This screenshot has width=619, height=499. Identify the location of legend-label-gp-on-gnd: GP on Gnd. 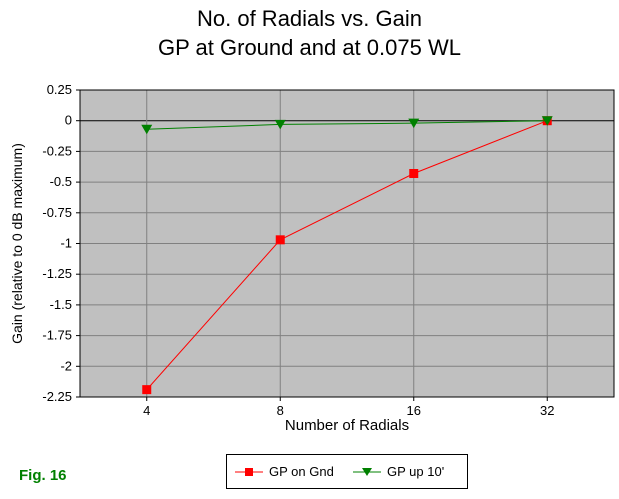
(301, 471).